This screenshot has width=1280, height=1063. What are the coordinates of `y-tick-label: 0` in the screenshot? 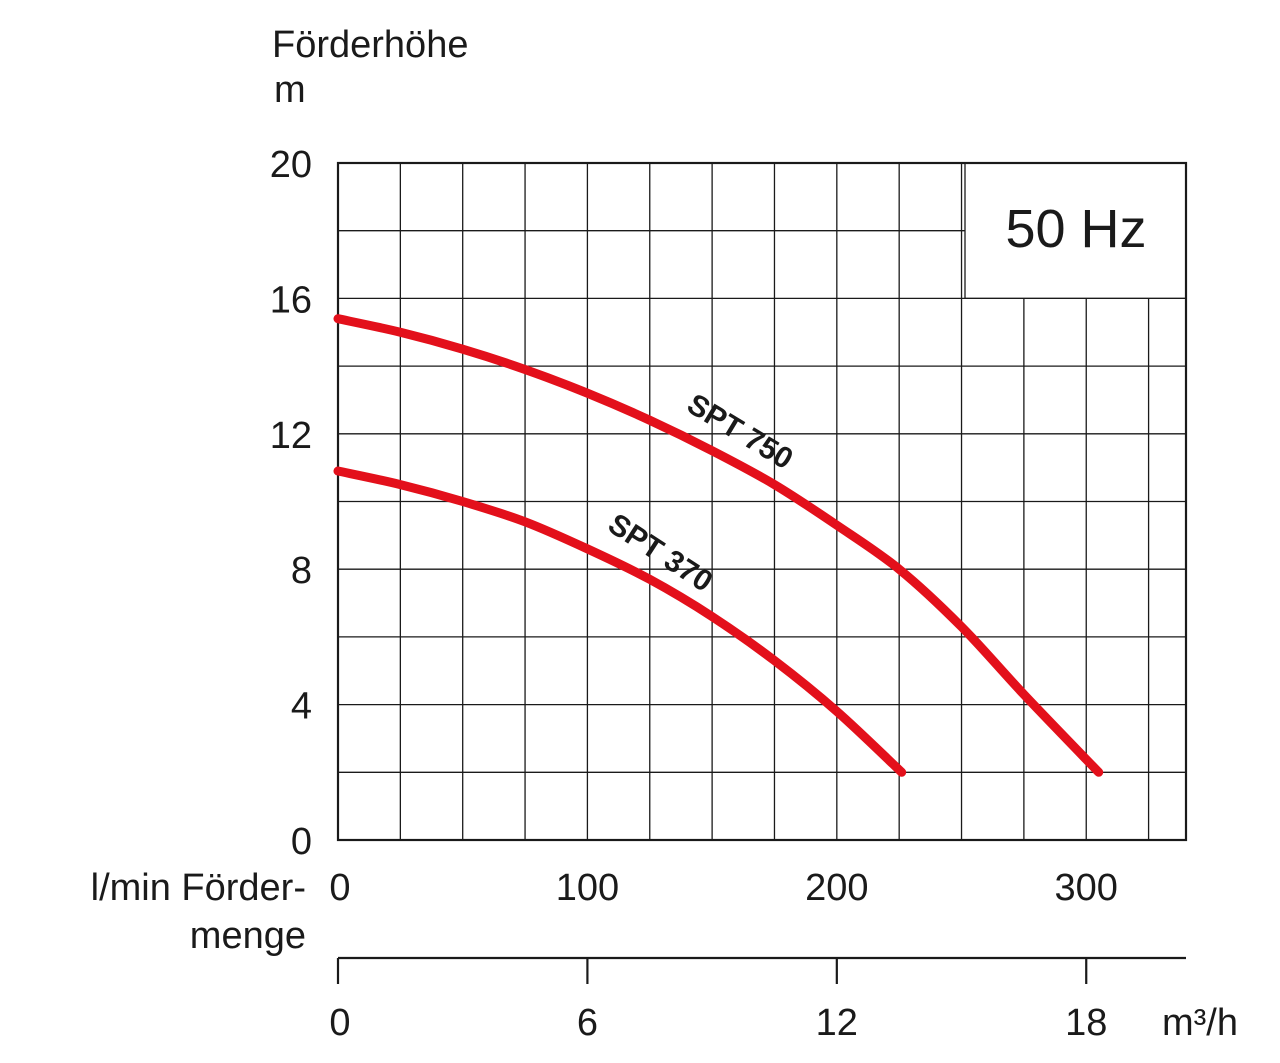 It's located at (301, 842).